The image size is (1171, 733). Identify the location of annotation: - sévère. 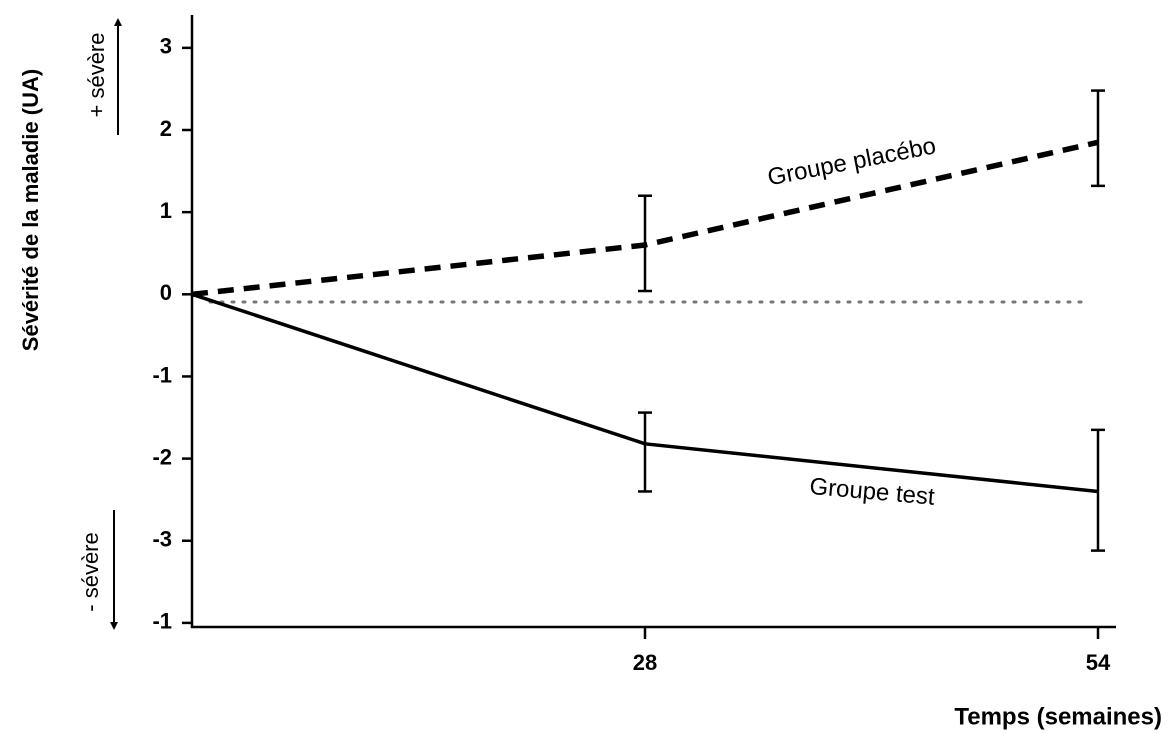
(90, 571).